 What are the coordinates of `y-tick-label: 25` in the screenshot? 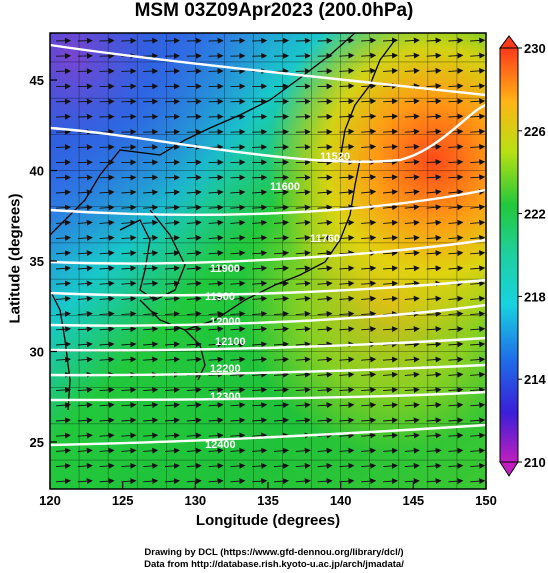 It's located at (37, 442).